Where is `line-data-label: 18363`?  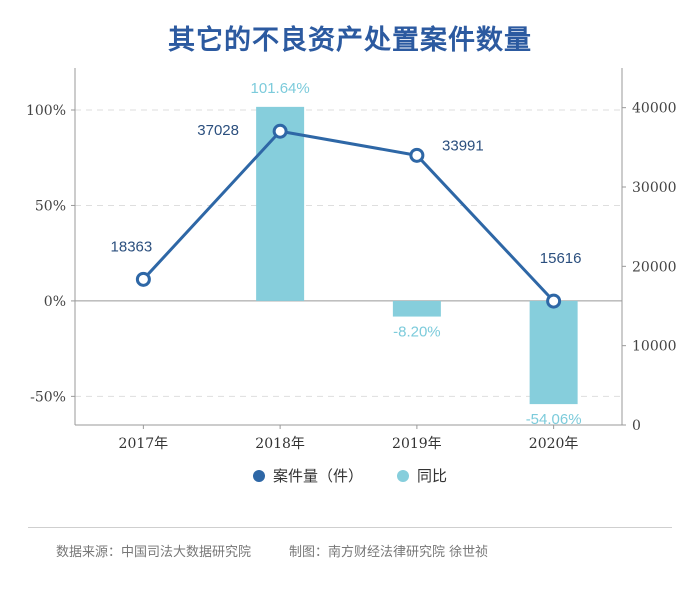 line-data-label: 18363 is located at coordinates (132, 246).